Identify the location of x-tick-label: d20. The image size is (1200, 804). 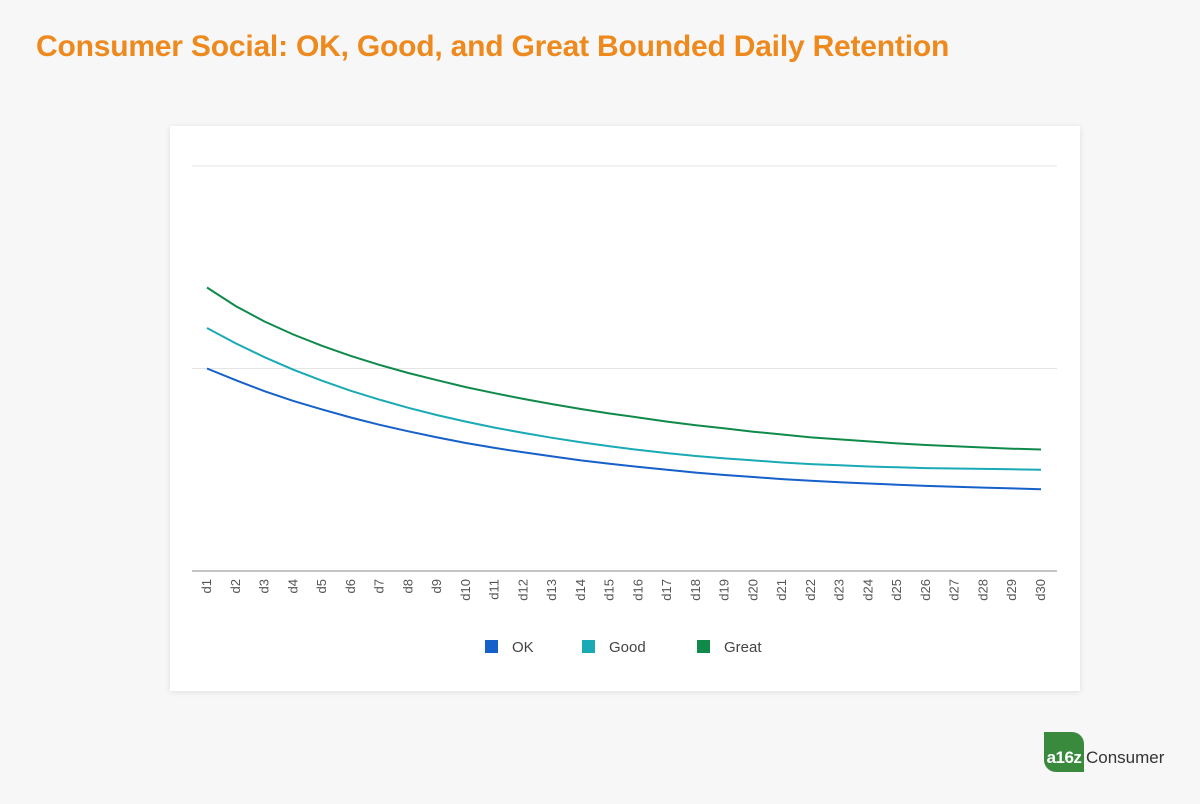
(752, 590).